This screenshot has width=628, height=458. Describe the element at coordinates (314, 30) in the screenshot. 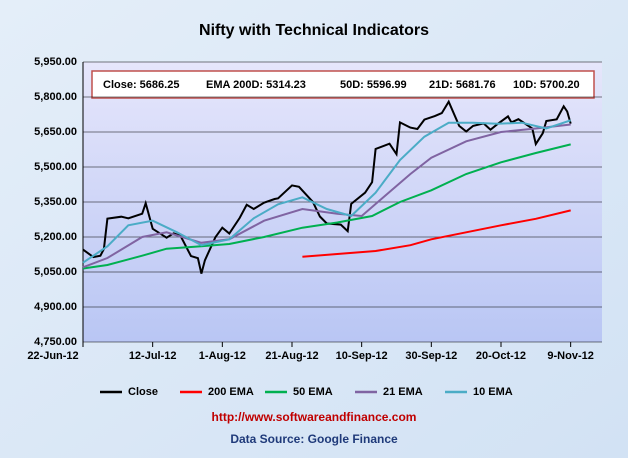

I see `chart-title: Nifty with Technical Indicators` at that location.